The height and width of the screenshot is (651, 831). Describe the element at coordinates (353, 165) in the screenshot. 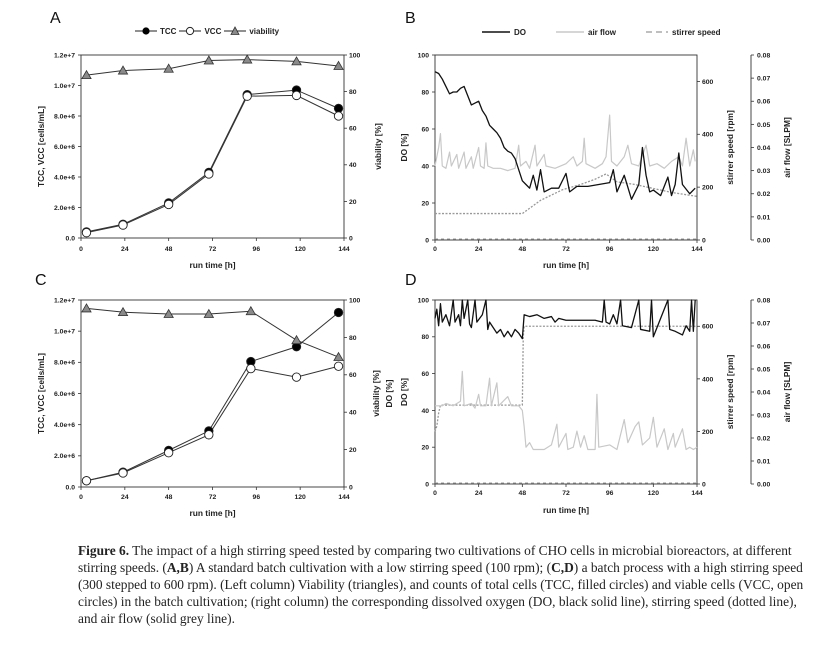

I see `y2-tick-label-a: 40` at that location.